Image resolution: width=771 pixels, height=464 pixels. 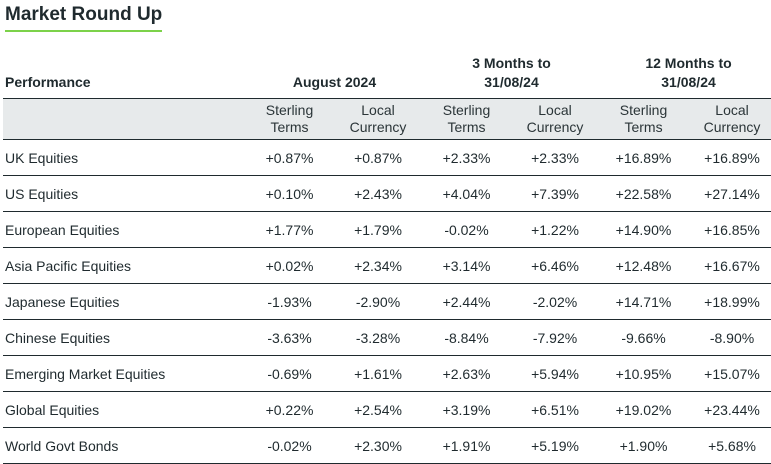 What do you see at coordinates (729, 229) in the screenshot?
I see `table-cell: +16.85%` at bounding box center [729, 229].